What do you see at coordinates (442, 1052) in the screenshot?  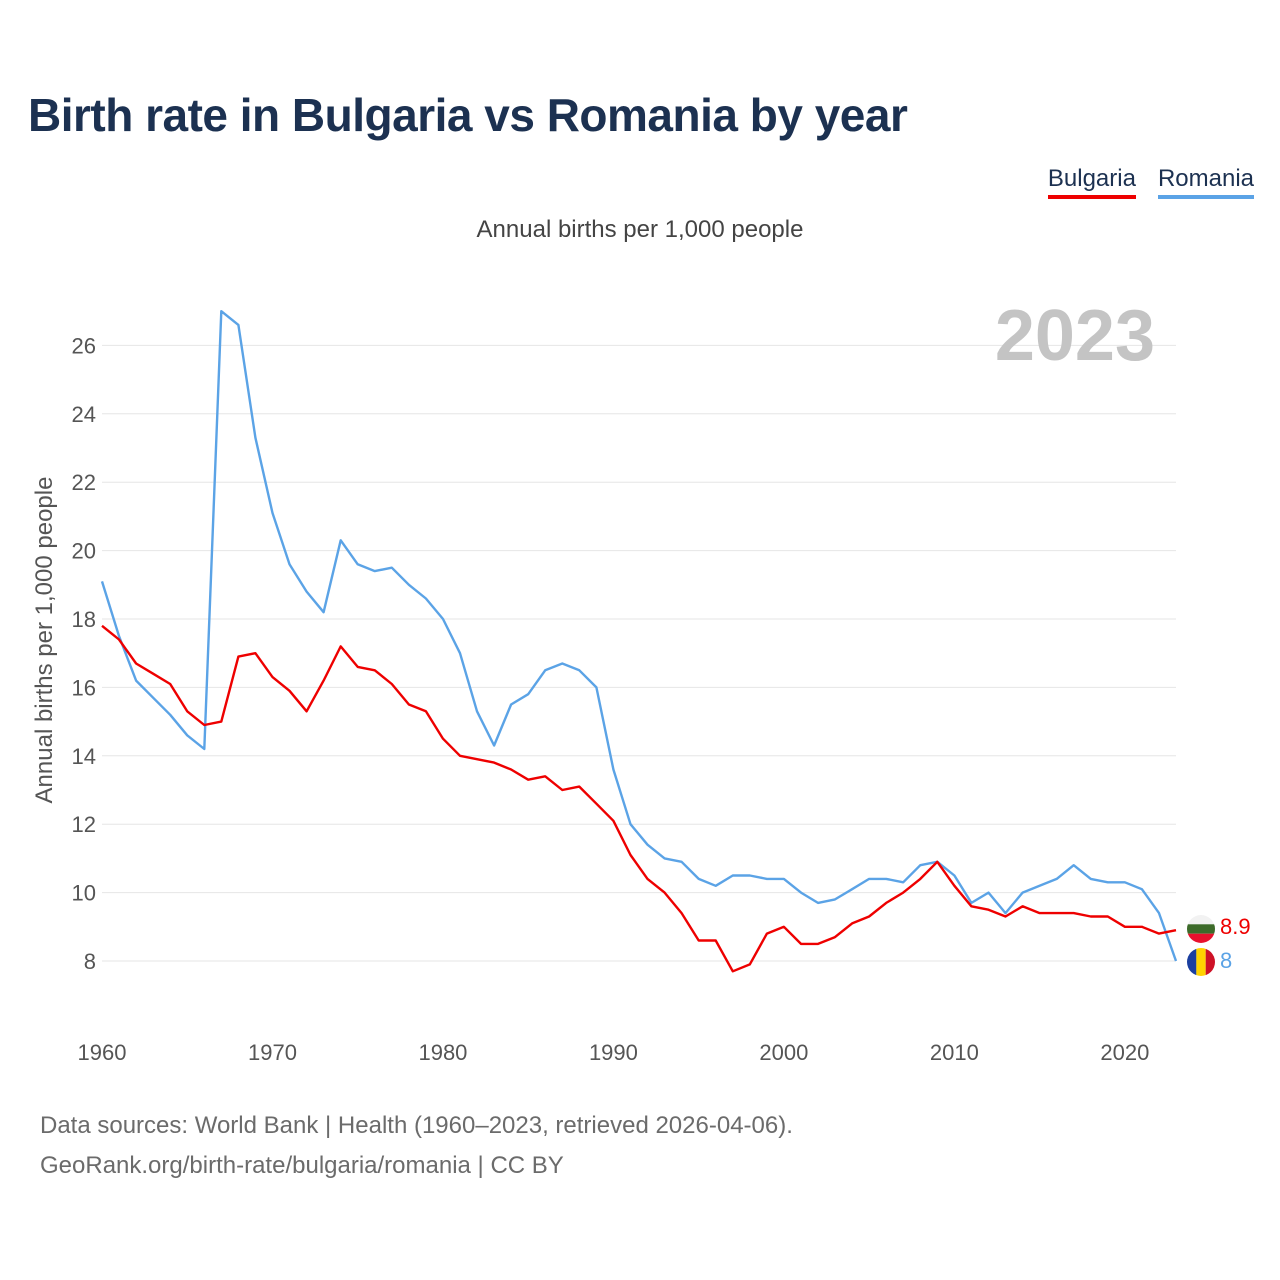 I see `x-tick-label: 1980` at bounding box center [442, 1052].